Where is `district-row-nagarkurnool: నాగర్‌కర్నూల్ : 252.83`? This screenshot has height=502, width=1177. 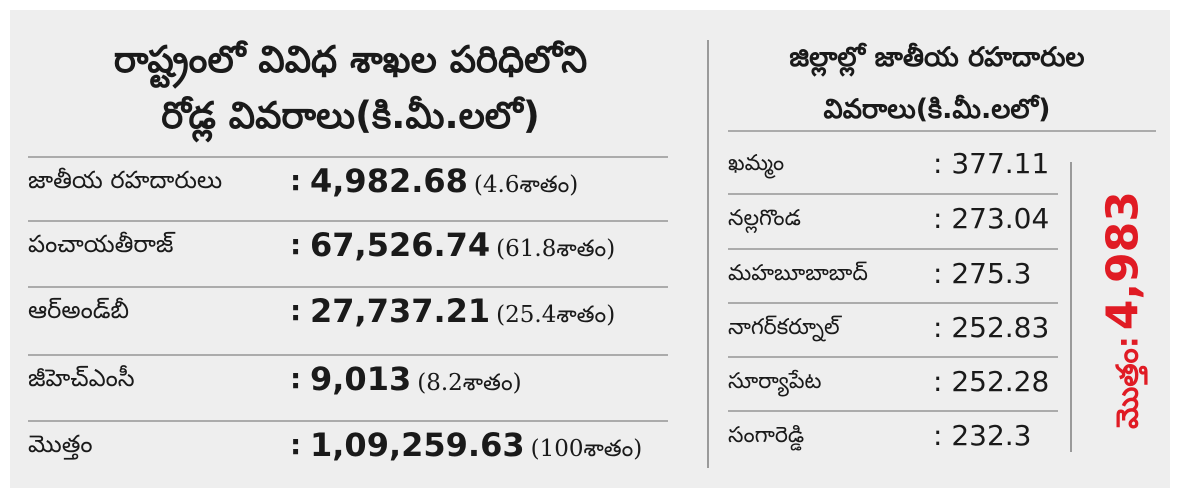 district-row-nagarkurnool: నాగర్‌కర్నూల్ : 252.83 is located at coordinates (893, 327).